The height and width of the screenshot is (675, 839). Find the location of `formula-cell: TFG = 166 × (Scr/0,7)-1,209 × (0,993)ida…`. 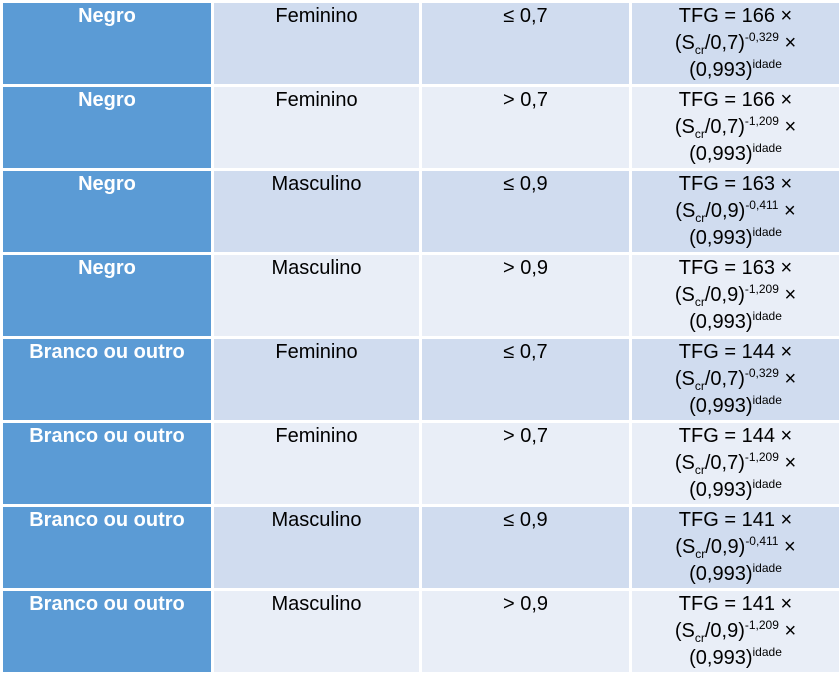

formula-cell: TFG = 166 × (Scr/0,7)-1,209 × (0,993)ida… is located at coordinates (735, 128).